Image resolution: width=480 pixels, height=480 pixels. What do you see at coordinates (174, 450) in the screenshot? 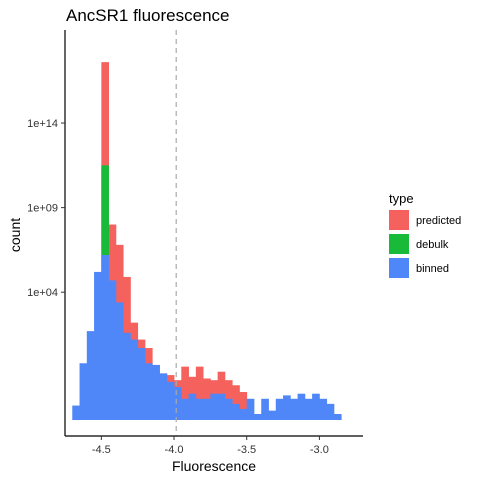
I see `x-tick-label: -4.0` at bounding box center [174, 450].